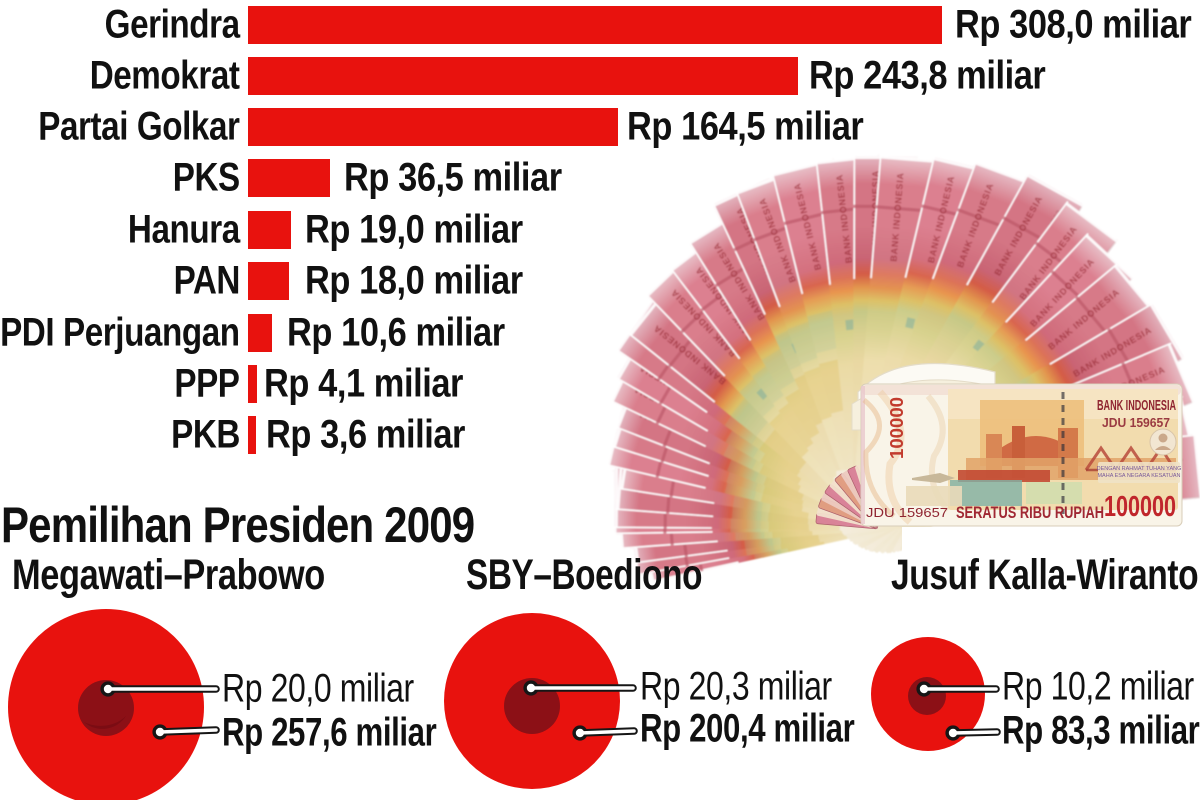 The width and height of the screenshot is (1200, 800). I want to click on svg-text: SERATUS RIBU RUPIAH, so click(1030, 513).